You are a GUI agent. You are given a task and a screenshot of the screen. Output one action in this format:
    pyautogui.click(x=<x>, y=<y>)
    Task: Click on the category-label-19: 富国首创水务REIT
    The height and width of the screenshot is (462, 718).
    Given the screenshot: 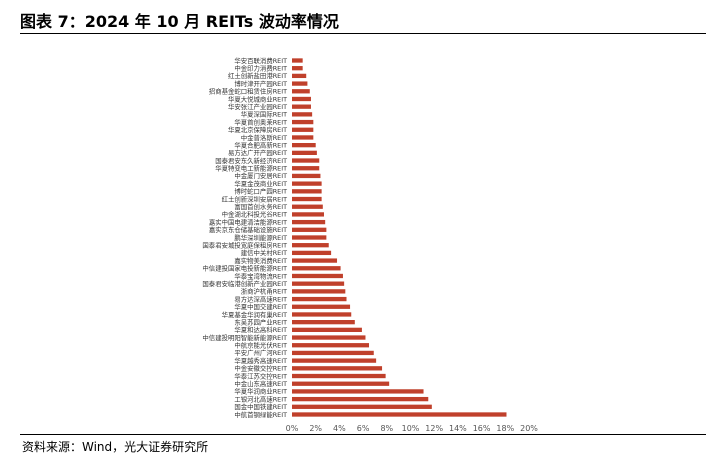 What is the action you would take?
    pyautogui.click(x=260, y=206)
    